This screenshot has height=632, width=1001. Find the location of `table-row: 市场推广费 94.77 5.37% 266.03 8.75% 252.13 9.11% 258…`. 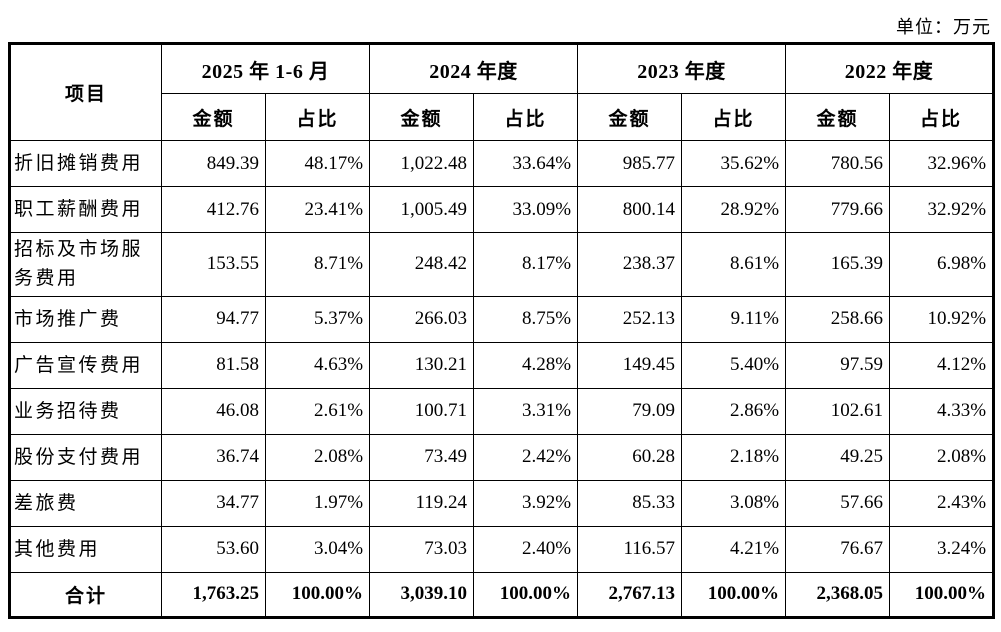

table-row: 市场推广费 94.77 5.37% 266.03 8.75% 252.13 9.11% 258… is located at coordinates (502, 319).